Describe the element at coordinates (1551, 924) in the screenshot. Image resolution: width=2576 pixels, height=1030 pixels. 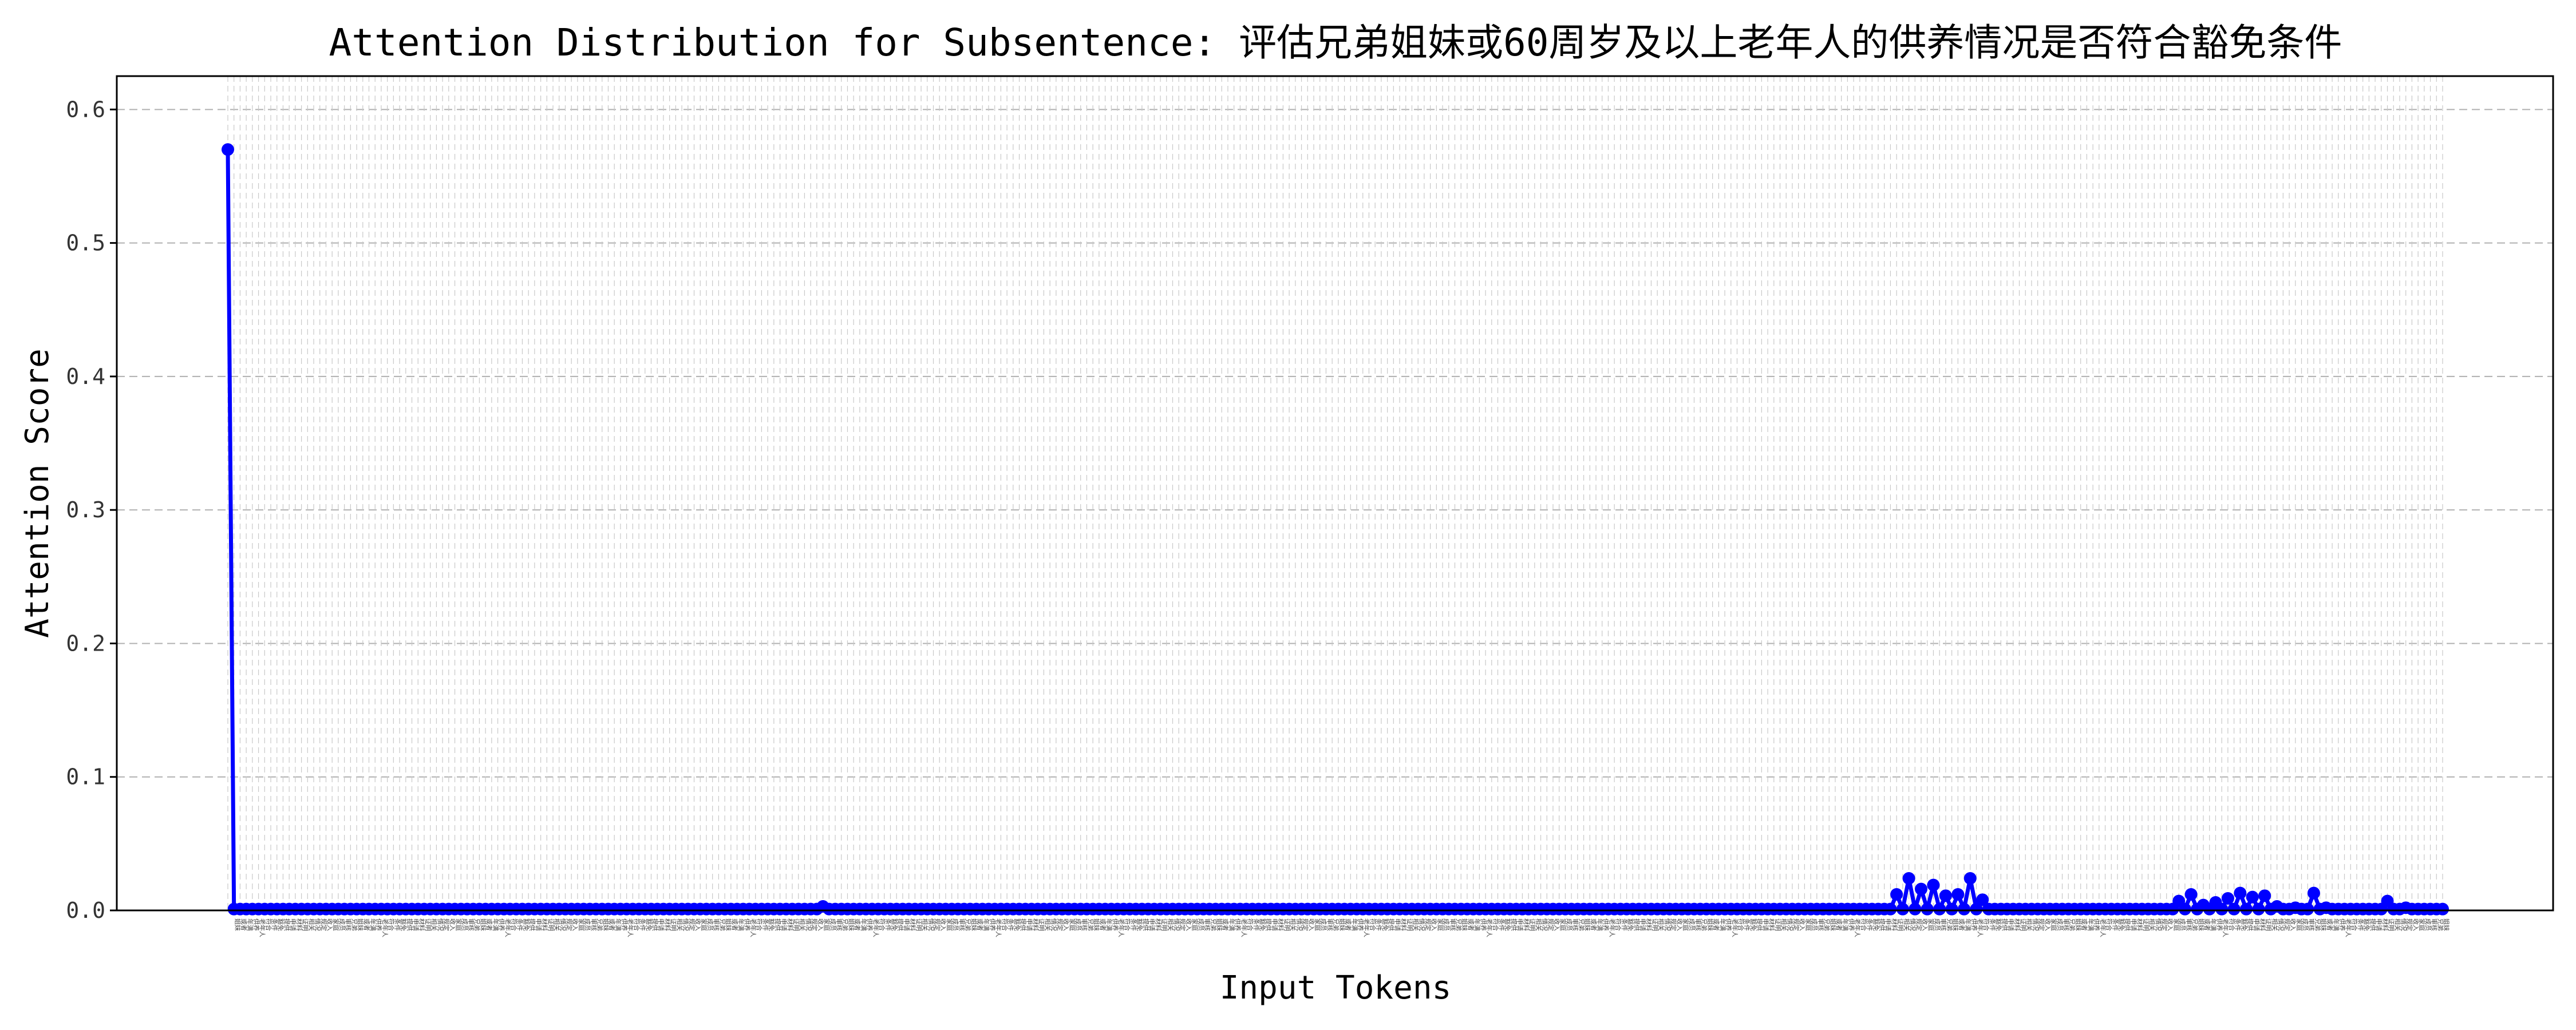
I see `x-tick-label: 规定` at that location.